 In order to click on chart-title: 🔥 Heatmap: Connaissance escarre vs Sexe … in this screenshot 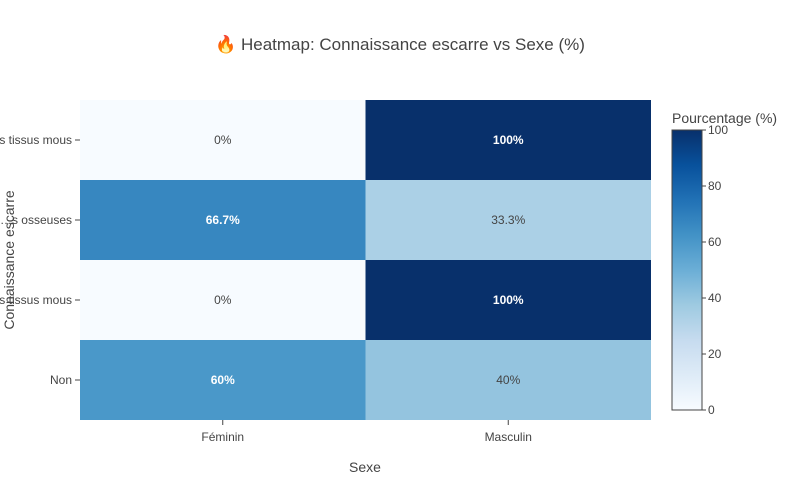, I will do `click(400, 44)`.